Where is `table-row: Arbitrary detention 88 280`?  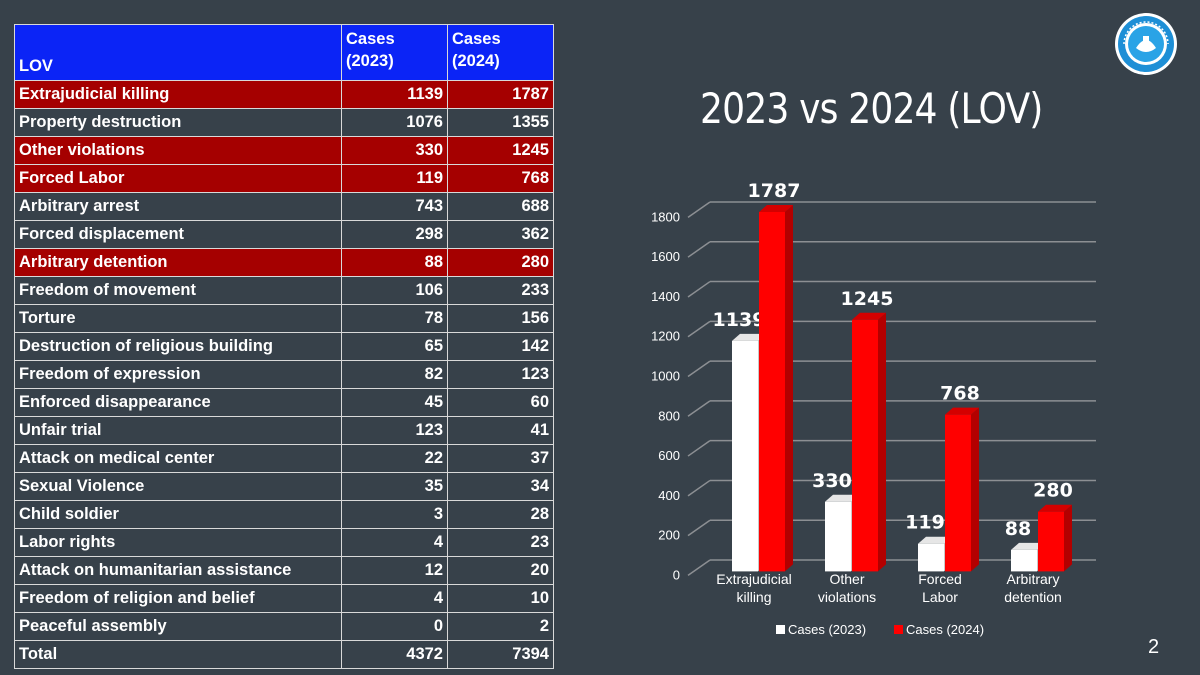
table-row: Arbitrary detention 88 280 is located at coordinates (284, 262).